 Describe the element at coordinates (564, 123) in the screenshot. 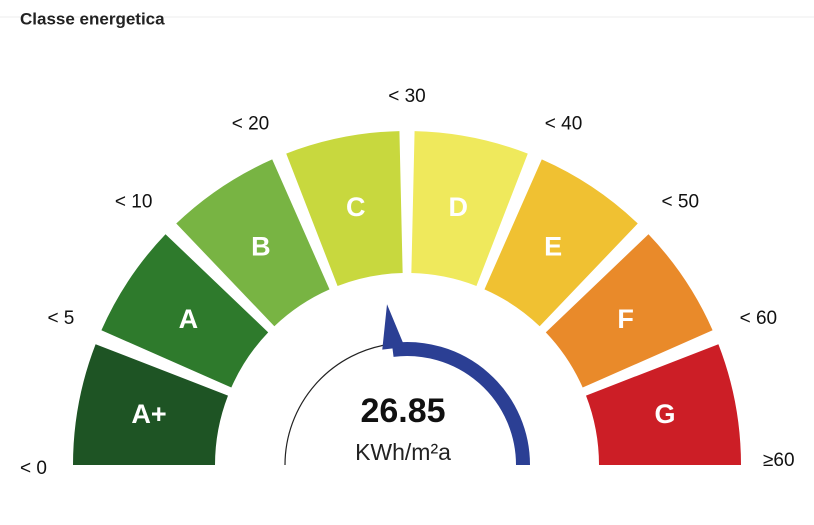

I see `edge-label: < 40` at that location.